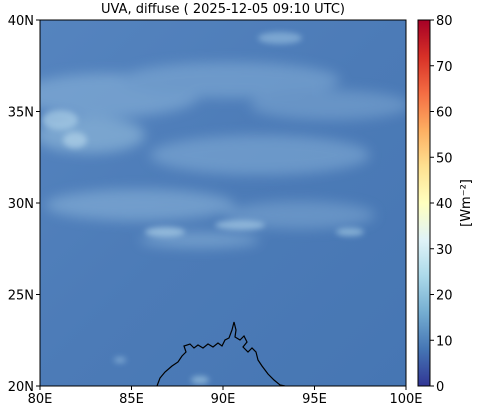 The width and height of the screenshot is (480, 412). I want to click on lon-tick-label: 80E, so click(40, 399).